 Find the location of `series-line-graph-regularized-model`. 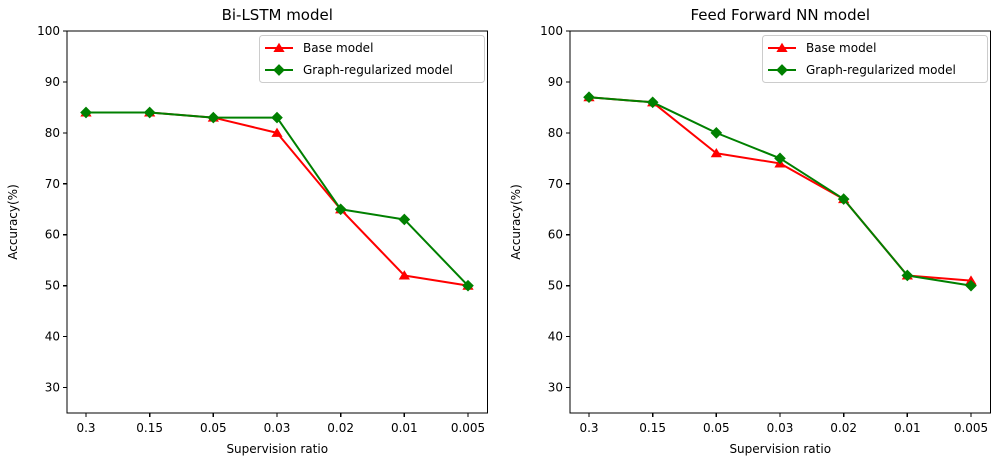

series-line-graph-regularized-model is located at coordinates (277, 199).